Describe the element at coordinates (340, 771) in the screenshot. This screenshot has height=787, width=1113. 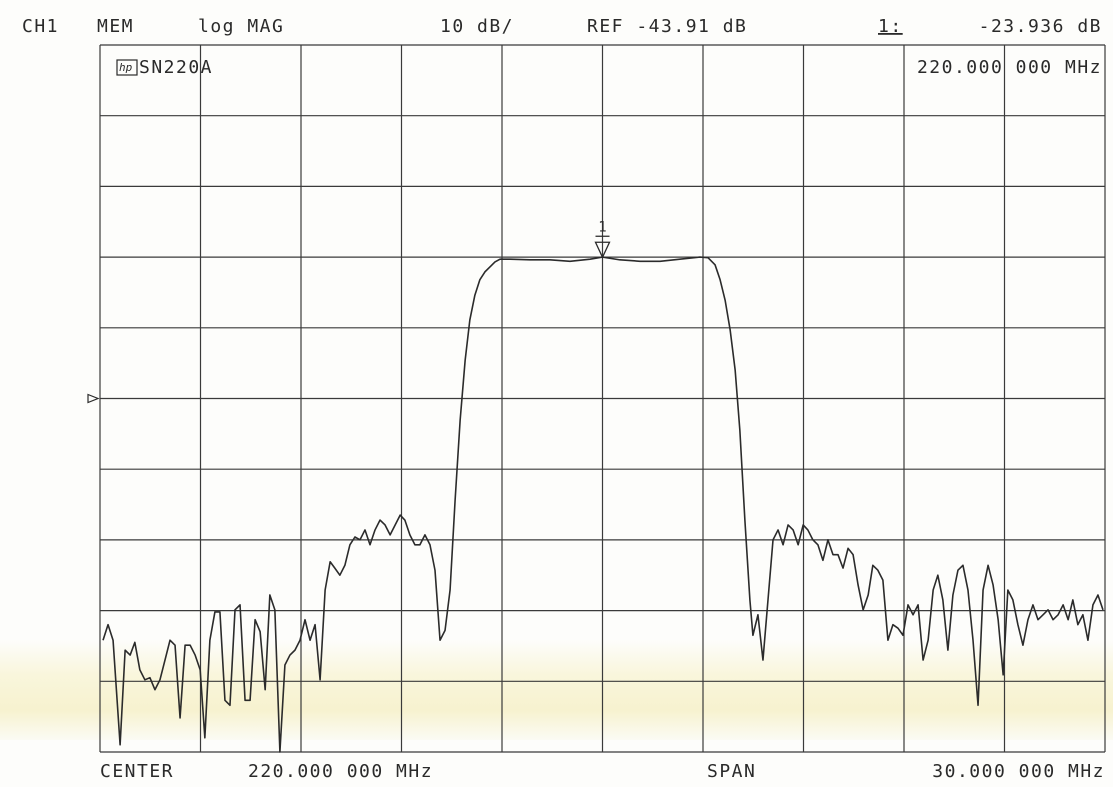
I see `center-label: 220.000 000 MHz` at that location.